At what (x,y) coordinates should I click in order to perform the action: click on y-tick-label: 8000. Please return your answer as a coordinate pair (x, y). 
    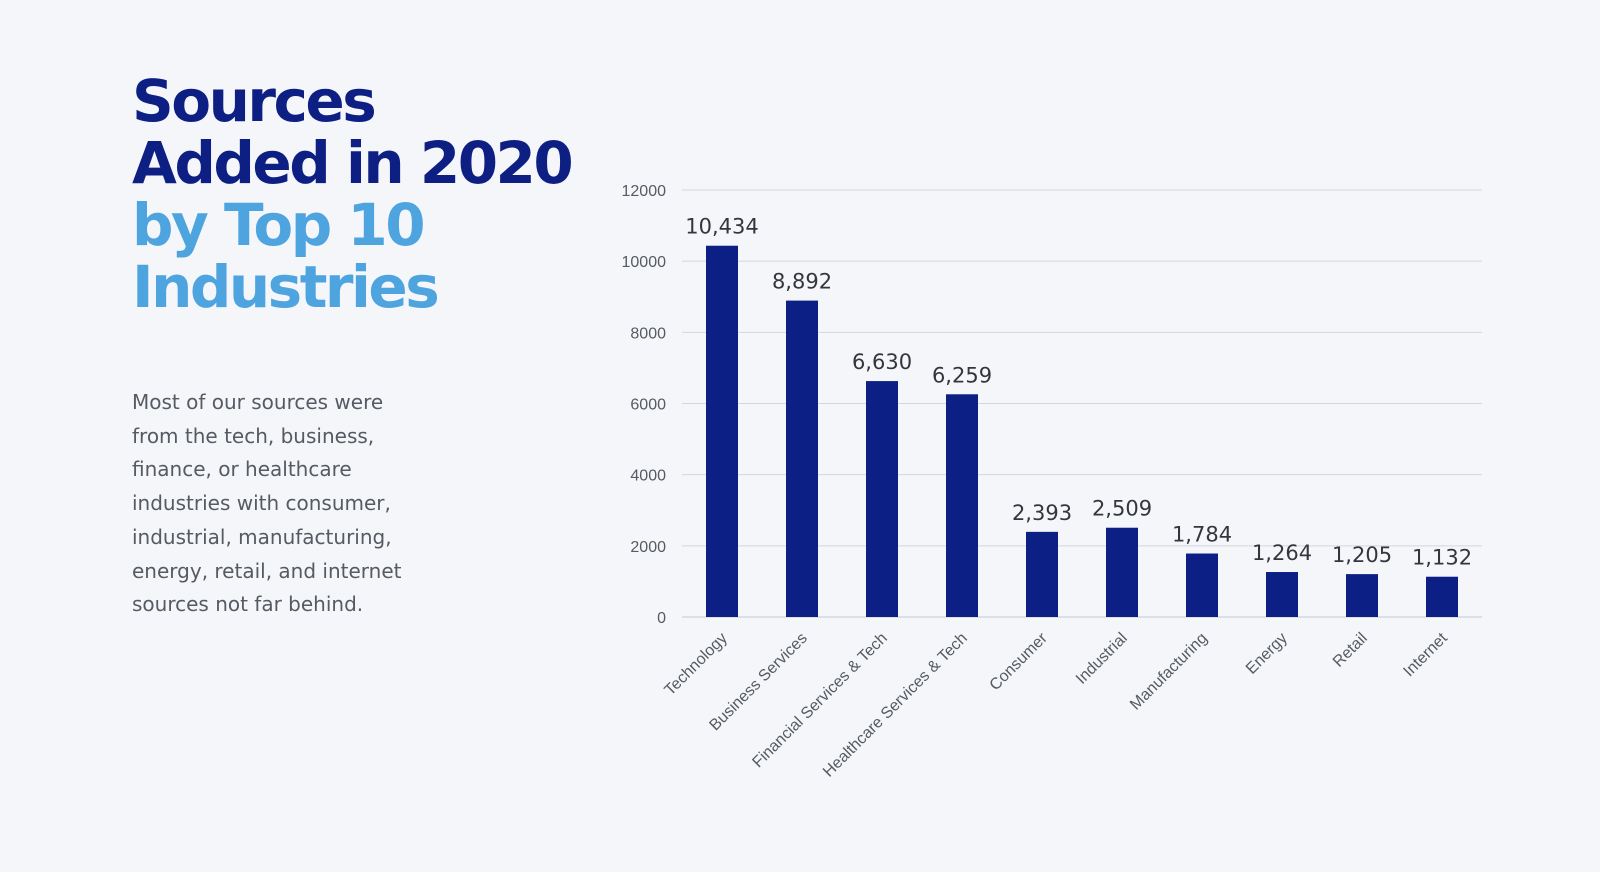
    Looking at the image, I should click on (648, 333).